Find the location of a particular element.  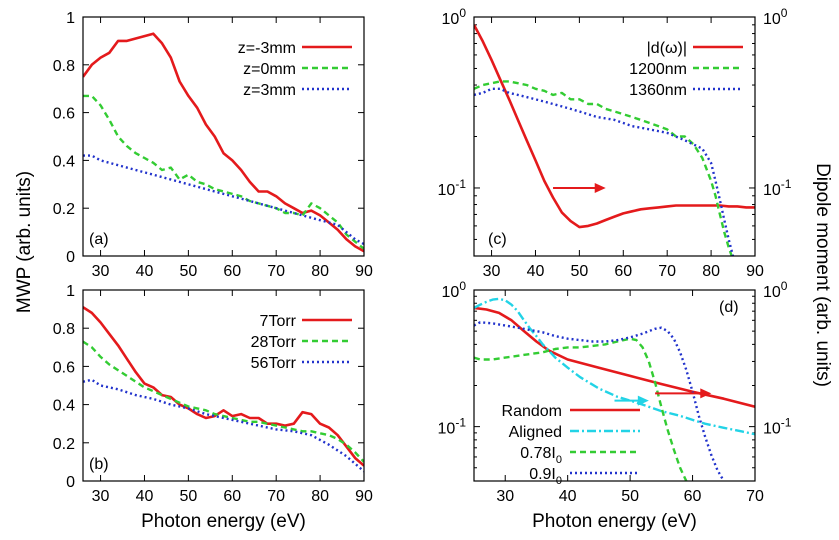

legend-label: 28Torr is located at coordinates (274, 342).